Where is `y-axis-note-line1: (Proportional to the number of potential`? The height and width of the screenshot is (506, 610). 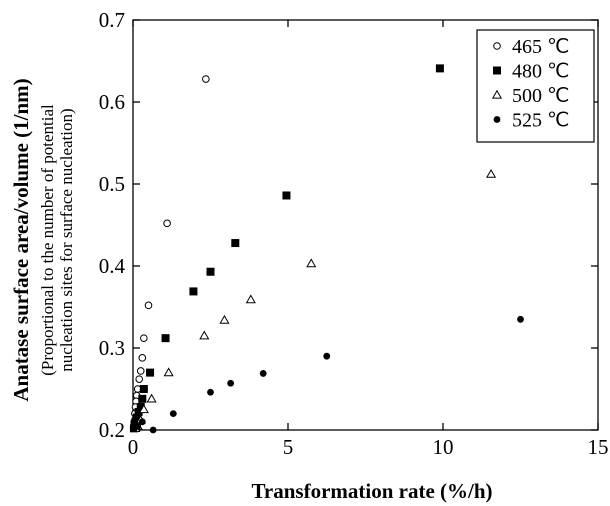
y-axis-note-line1: (Proportional to the number of potential is located at coordinates (47, 240).